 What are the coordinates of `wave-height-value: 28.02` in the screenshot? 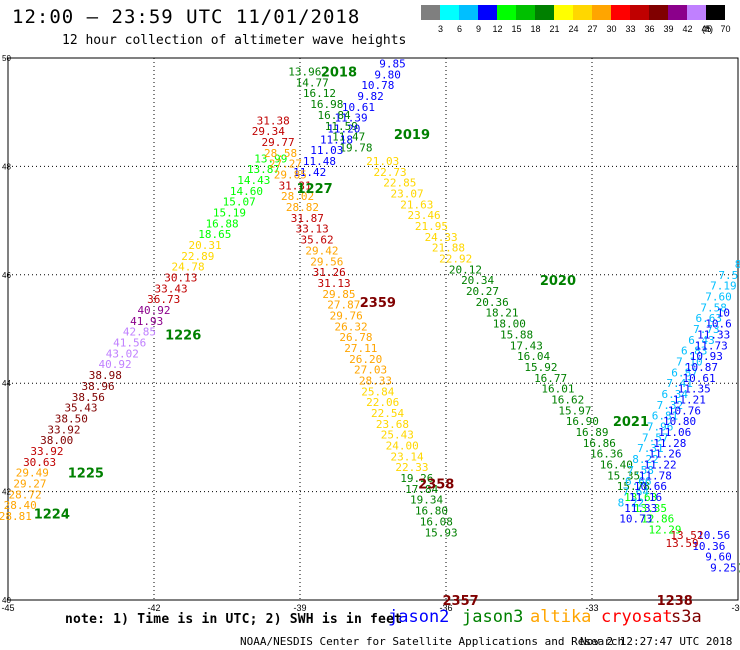 It's located at (297, 196).